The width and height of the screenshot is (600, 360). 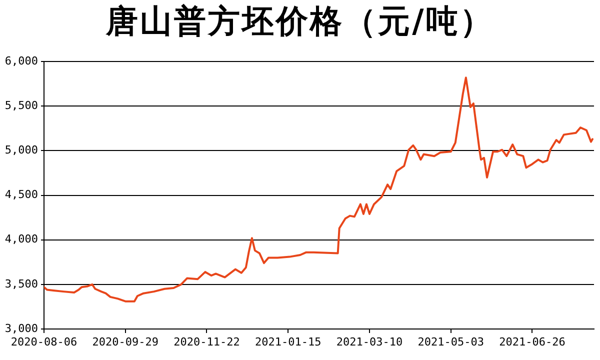 What do you see at coordinates (21, 195) in the screenshot?
I see `y-tick-label: 4,500` at bounding box center [21, 195].